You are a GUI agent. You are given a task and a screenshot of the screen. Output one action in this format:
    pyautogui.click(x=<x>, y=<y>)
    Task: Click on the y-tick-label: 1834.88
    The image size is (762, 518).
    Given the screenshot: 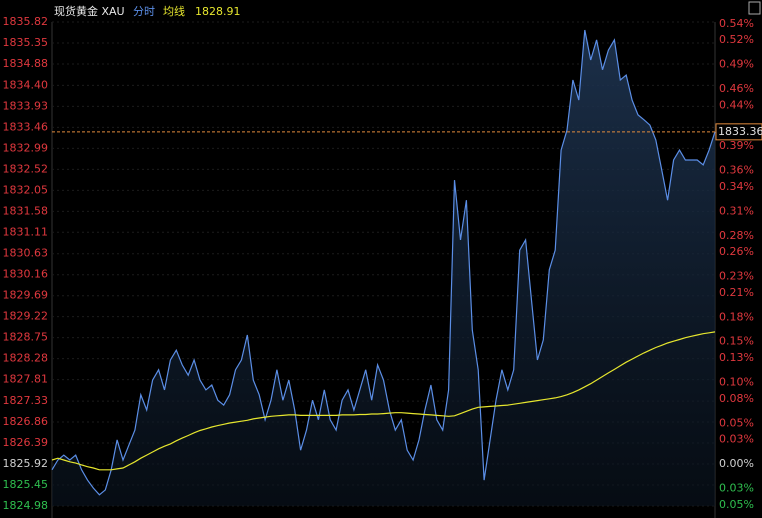 What is the action you would take?
    pyautogui.click(x=26, y=63)
    